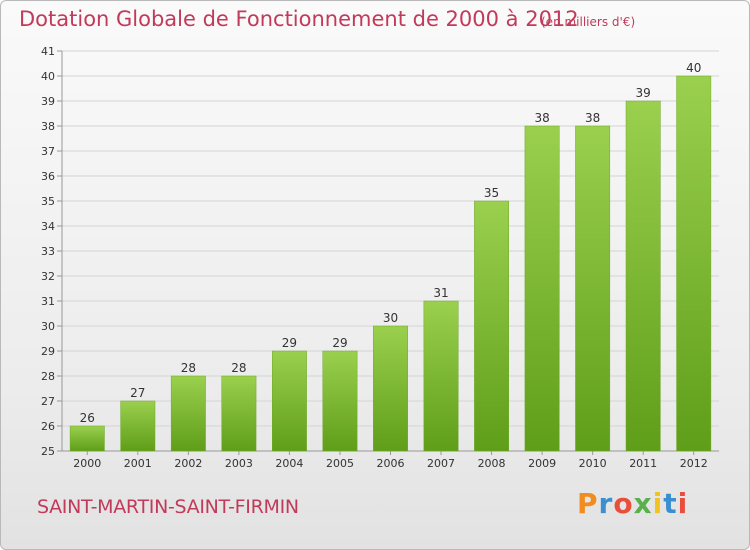  I want to click on y-tick-label: 25, so click(48, 451).